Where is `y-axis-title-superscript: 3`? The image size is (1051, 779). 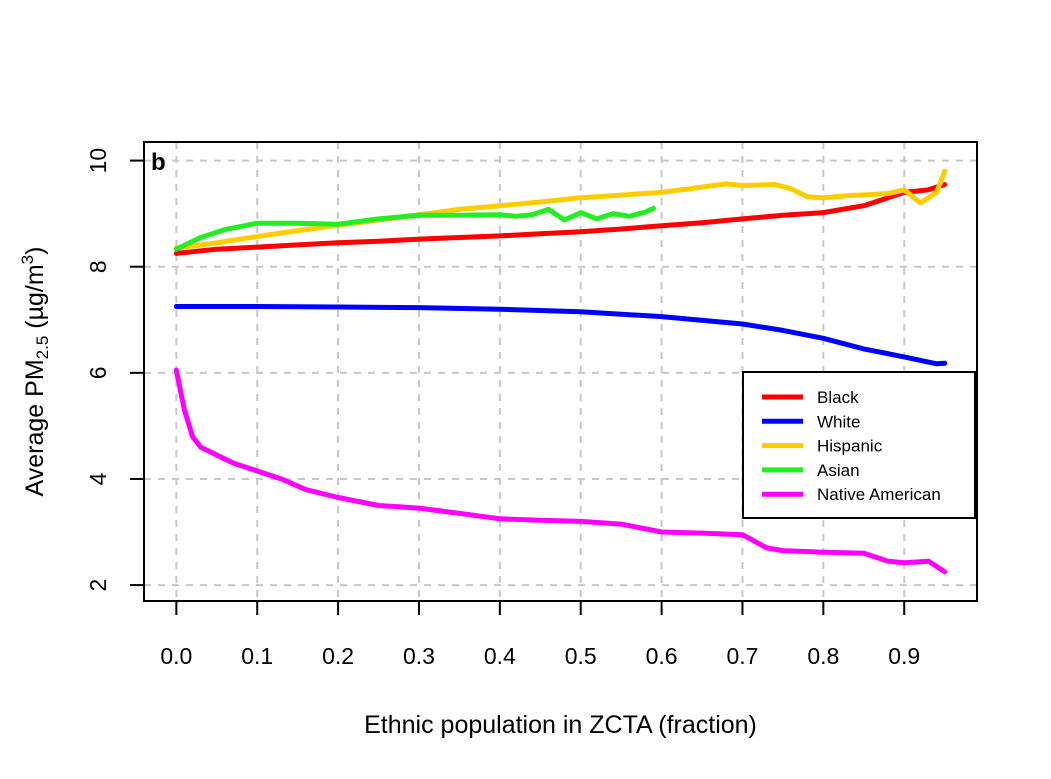
y-axis-title-superscript: 3 is located at coordinates (27, 259).